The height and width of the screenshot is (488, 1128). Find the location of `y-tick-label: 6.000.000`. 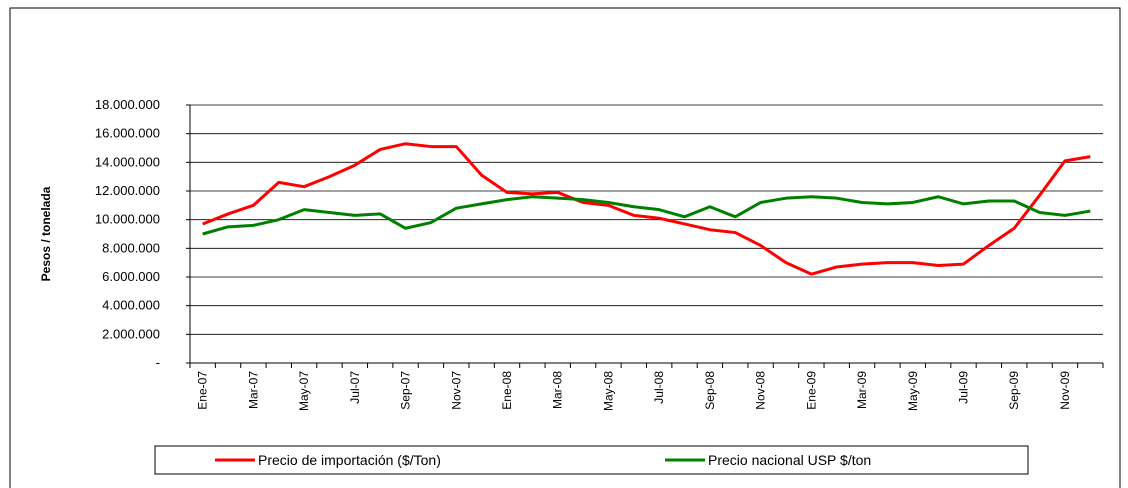

y-tick-label: 6.000.000 is located at coordinates (131, 276).